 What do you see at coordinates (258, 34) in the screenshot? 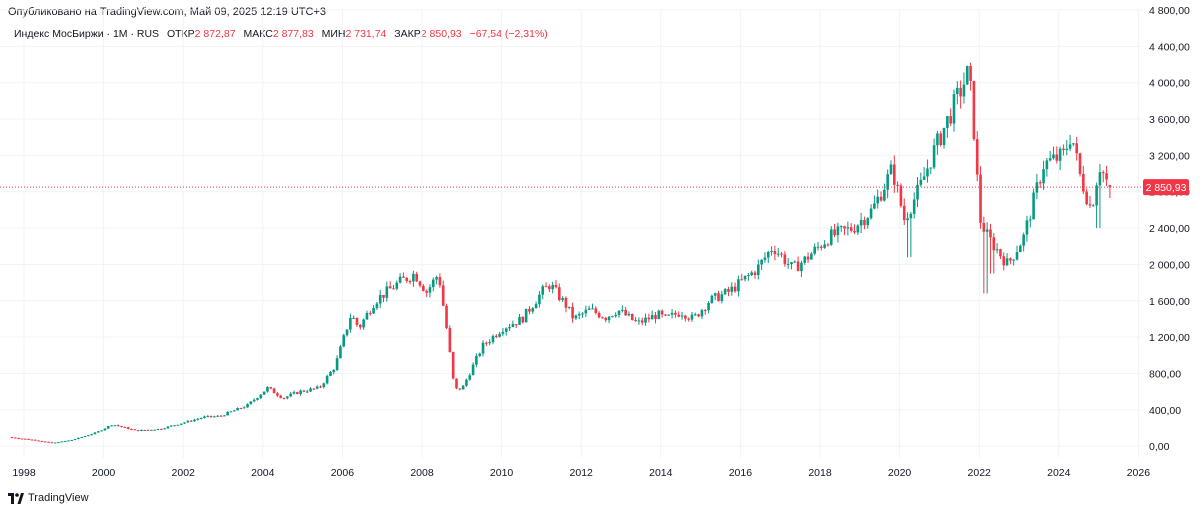
I see `high-label: МАКС` at bounding box center [258, 34].